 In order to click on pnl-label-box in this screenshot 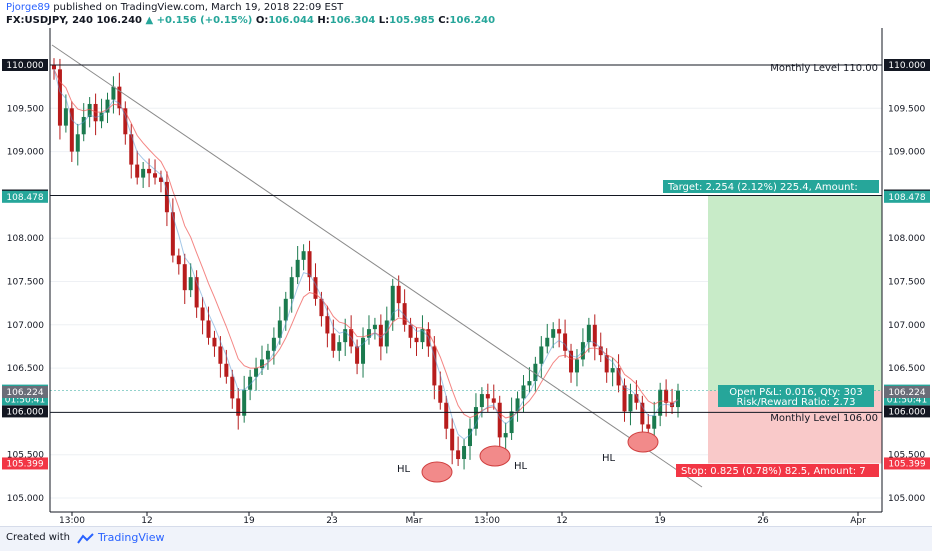, I will do `click(796, 396)`.